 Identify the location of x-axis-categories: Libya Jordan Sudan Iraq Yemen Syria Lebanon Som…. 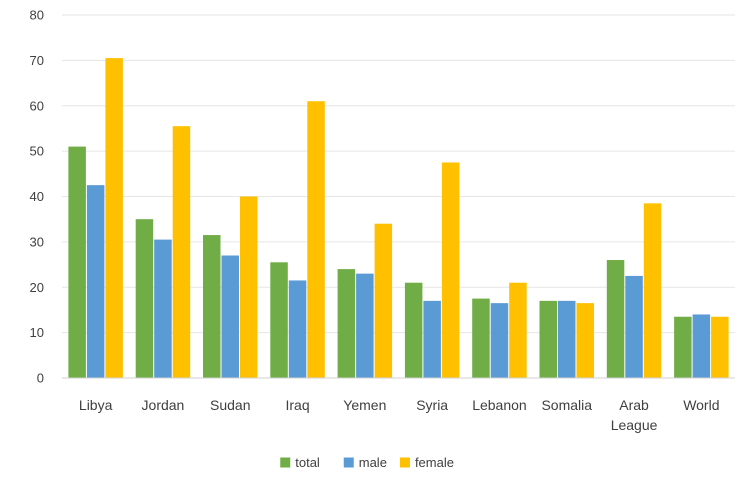
(399, 415).